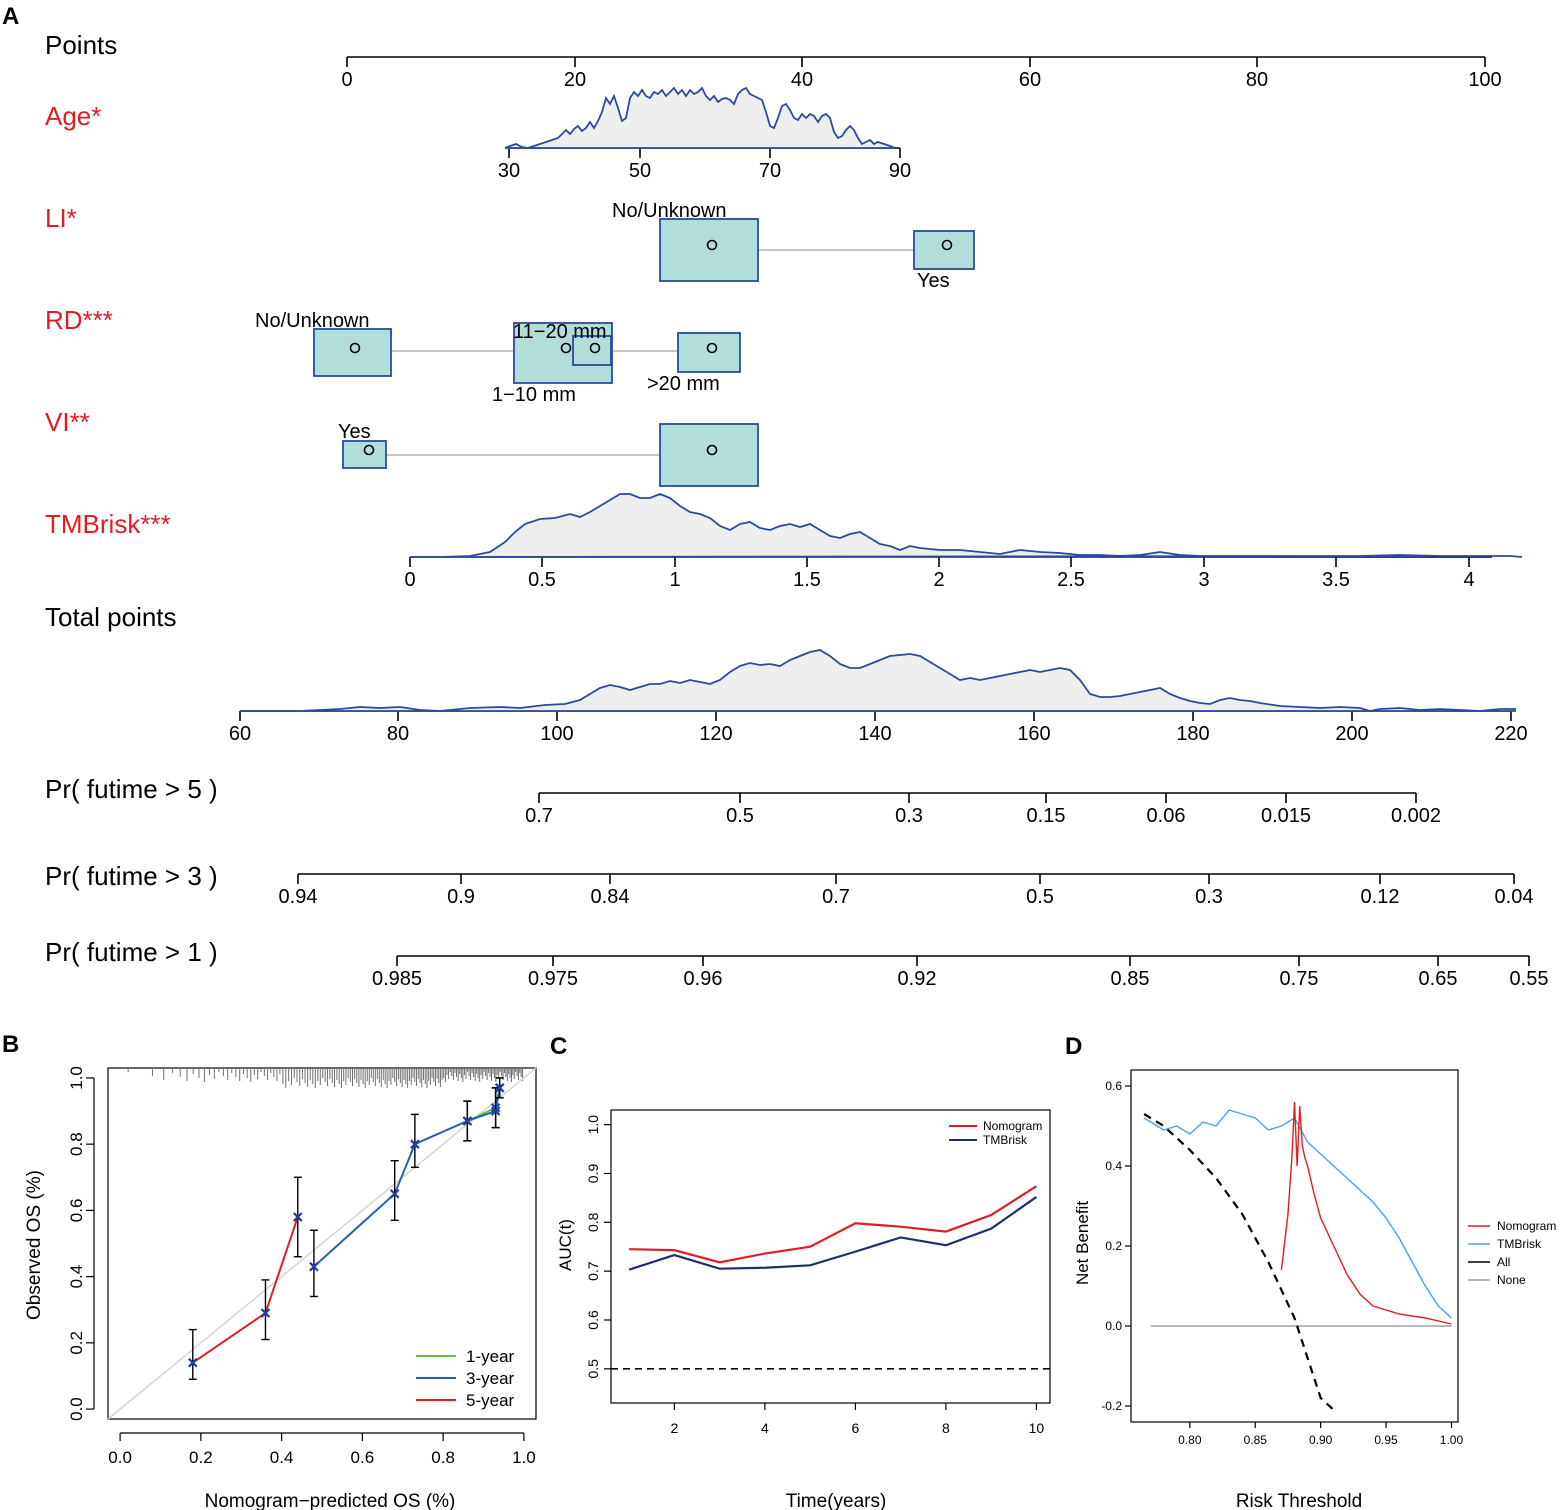  I want to click on nomogram-tick-label: 2, so click(938, 580).